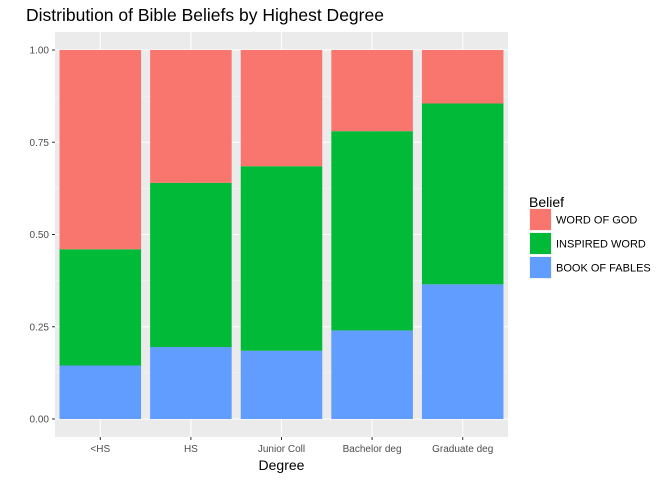  I want to click on x-tick-label: Graduate deg, so click(462, 449).